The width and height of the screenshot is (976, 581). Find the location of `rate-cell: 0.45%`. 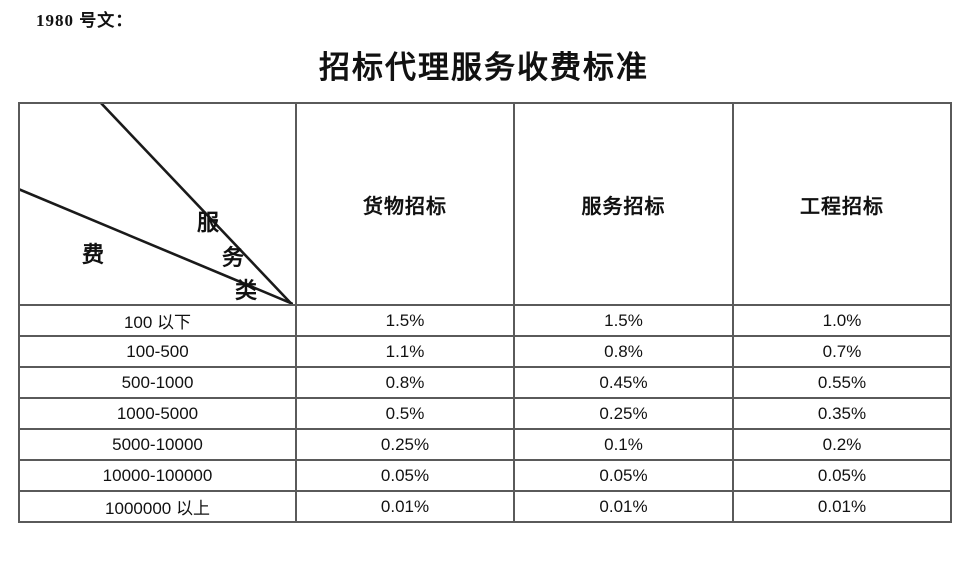

rate-cell: 0.45% is located at coordinates (623, 382).